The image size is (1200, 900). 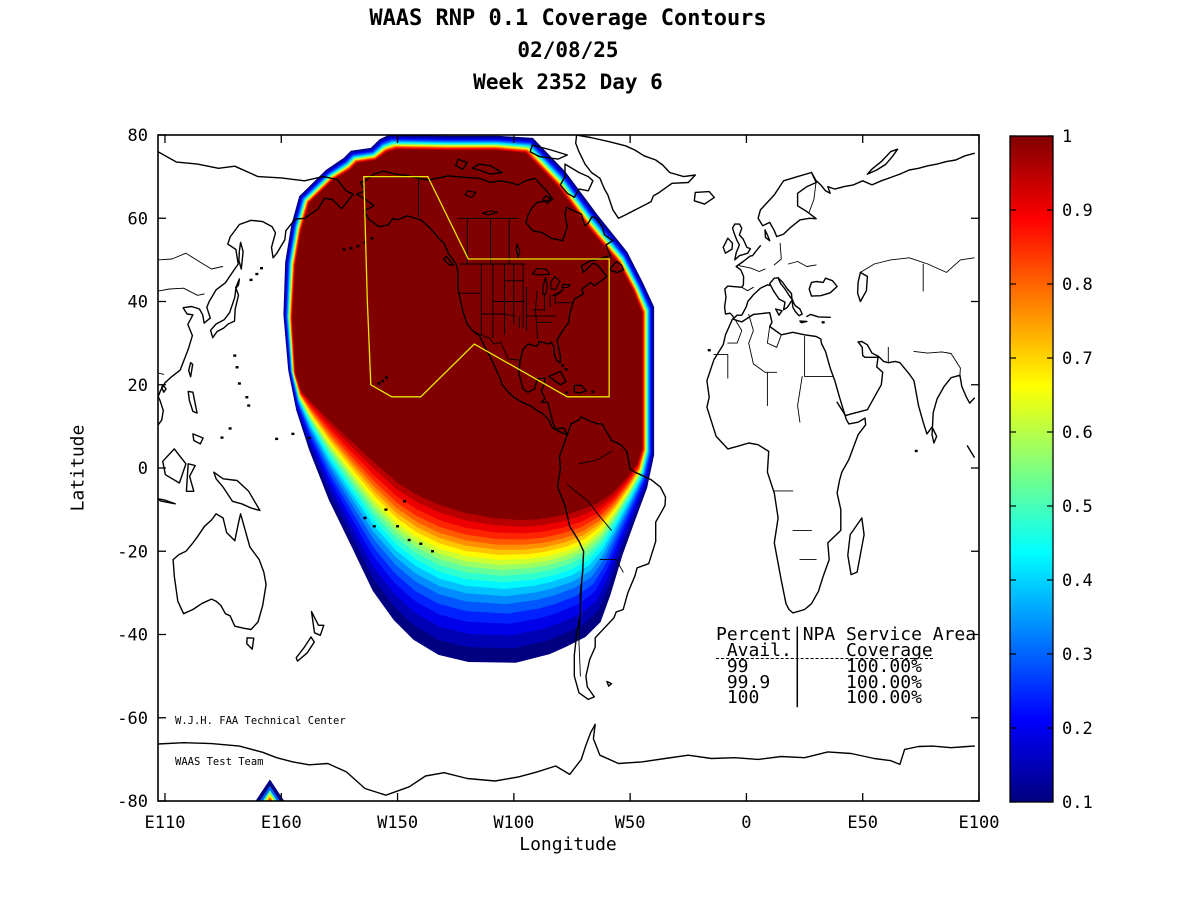 What do you see at coordinates (824, 650) in the screenshot?
I see `table-subheader-row: Avail.| Coverage` at bounding box center [824, 650].